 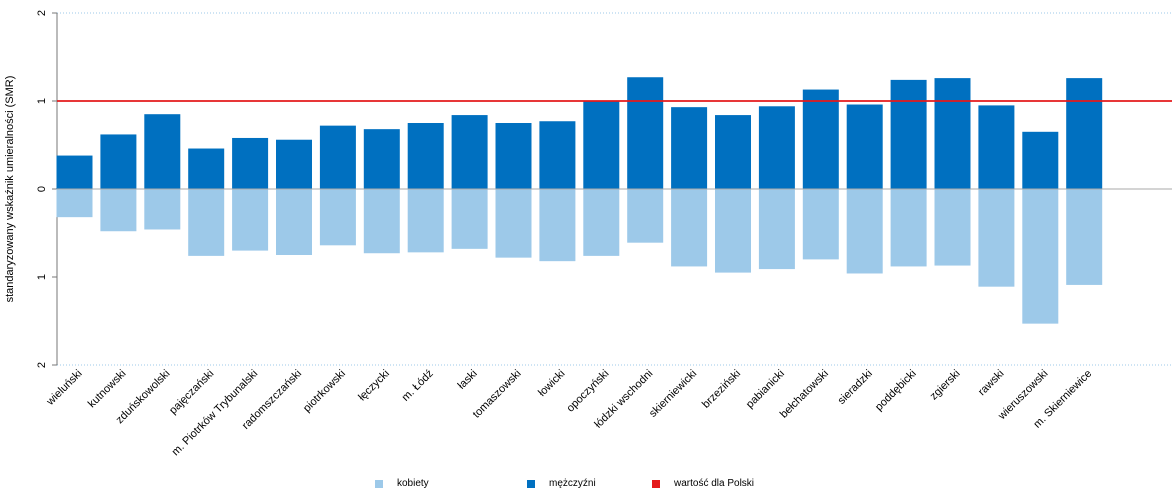 I want to click on y-tick-label-2: 0, so click(x=42, y=189).